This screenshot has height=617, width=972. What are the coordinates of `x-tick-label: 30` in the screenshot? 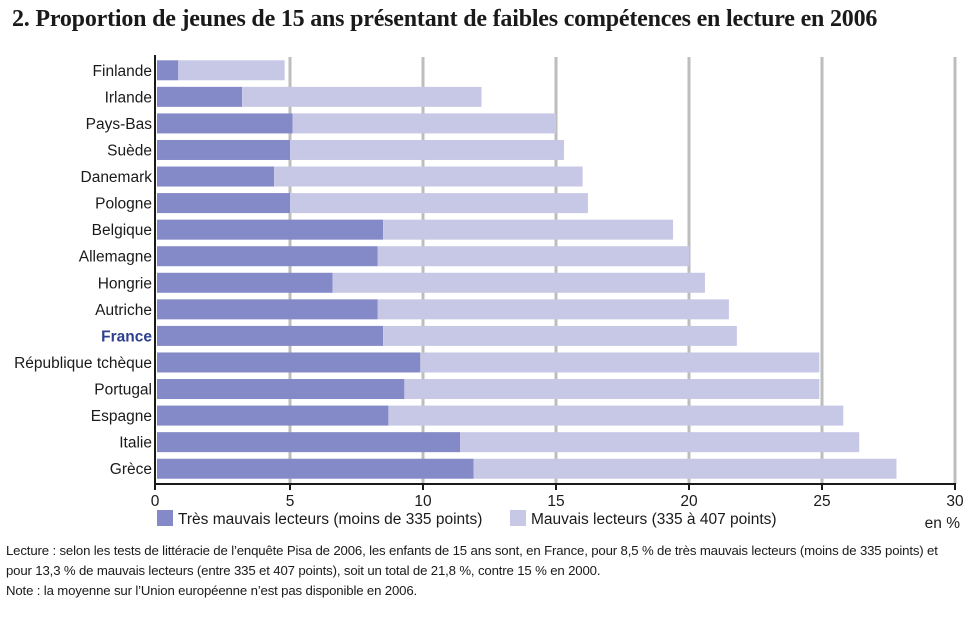 It's located at (955, 501).